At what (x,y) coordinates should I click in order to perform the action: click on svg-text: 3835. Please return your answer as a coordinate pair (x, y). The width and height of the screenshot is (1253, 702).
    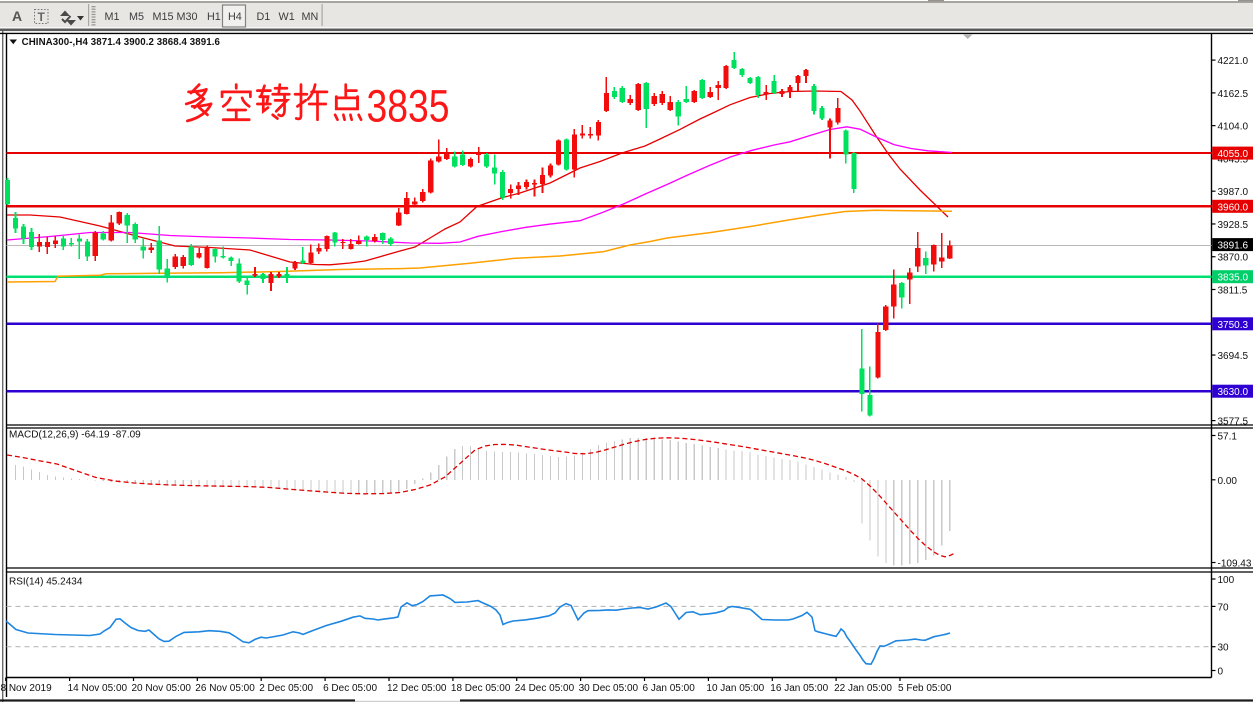
    Looking at the image, I should click on (408, 105).